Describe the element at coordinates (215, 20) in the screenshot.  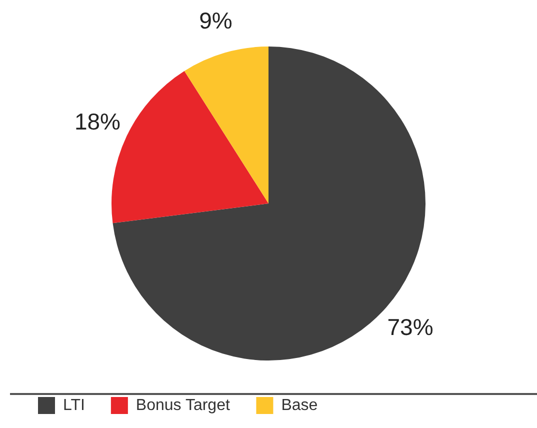
I see `data-label: 9%` at that location.